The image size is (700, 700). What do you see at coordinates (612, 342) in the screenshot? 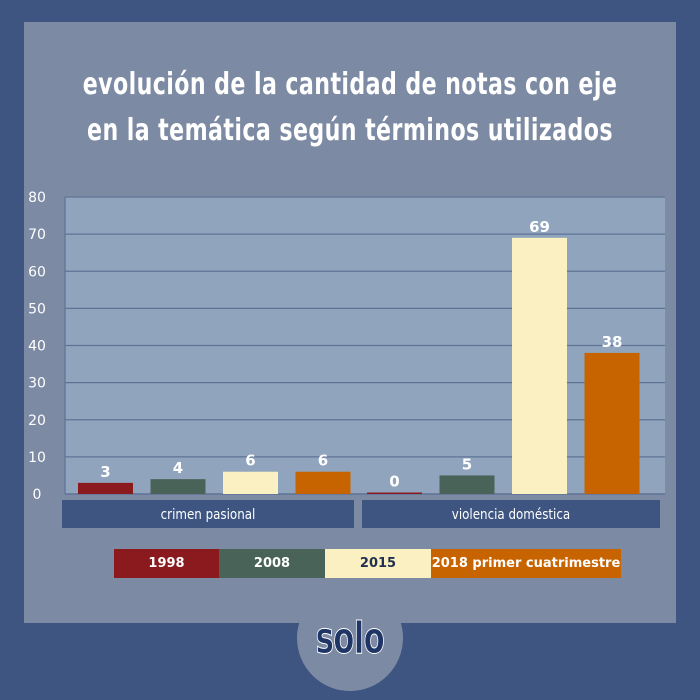
I see `bar-value-label: 38` at bounding box center [612, 342].